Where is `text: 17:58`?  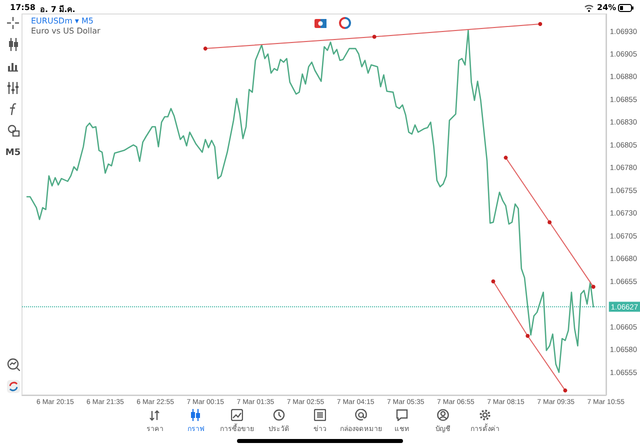
text: 17:58 is located at coordinates (23, 7).